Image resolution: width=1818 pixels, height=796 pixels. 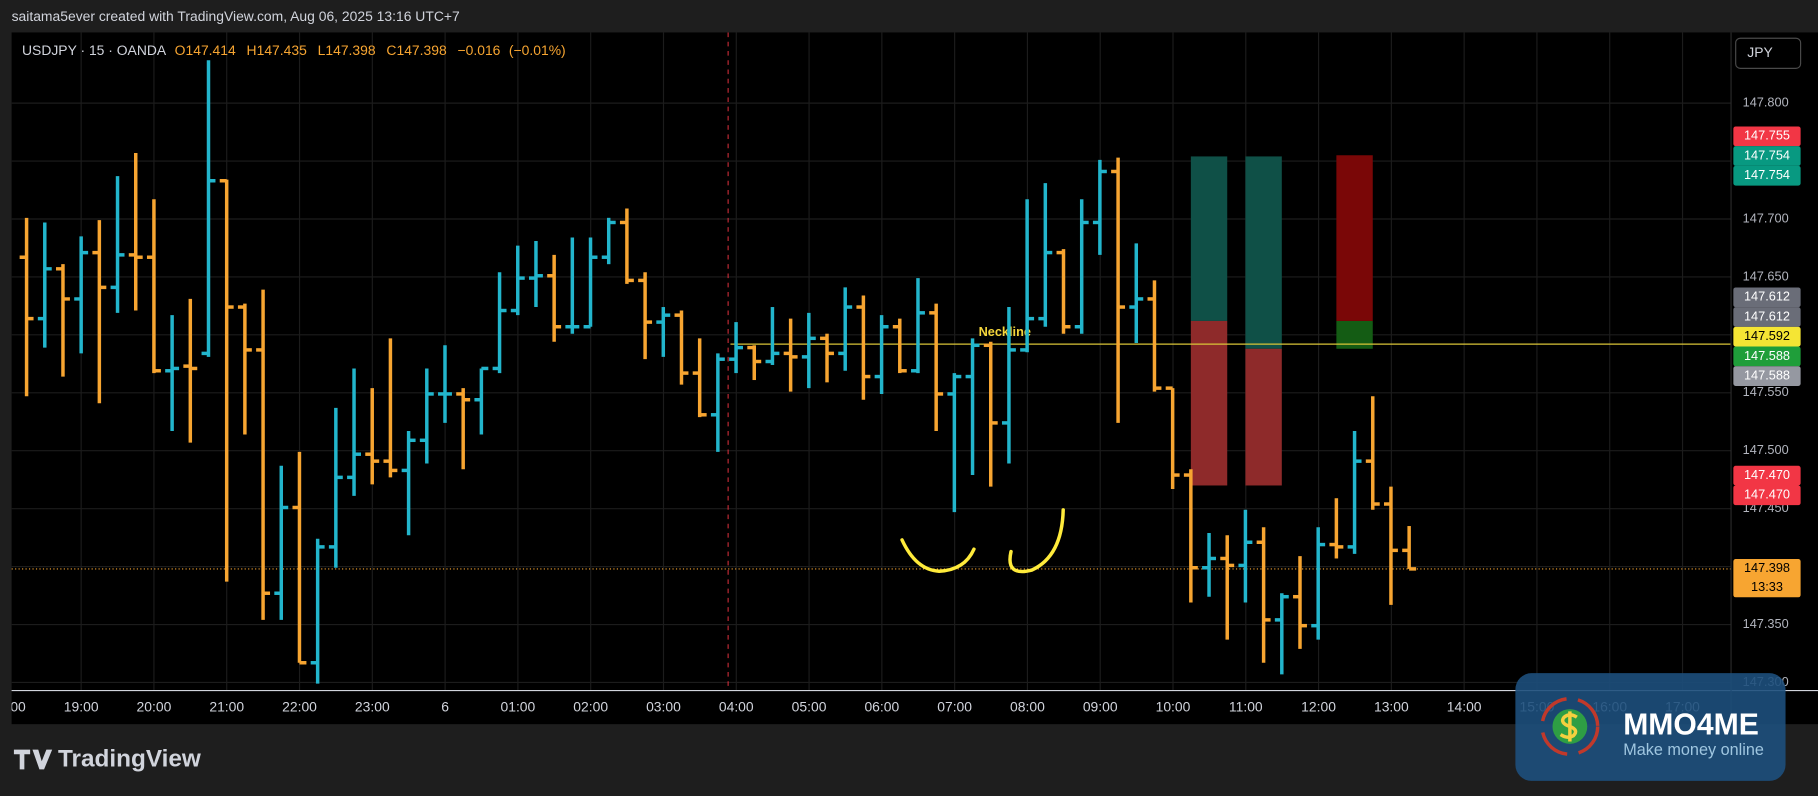 I want to click on y-tick-label: 147.500, so click(x=1766, y=449).